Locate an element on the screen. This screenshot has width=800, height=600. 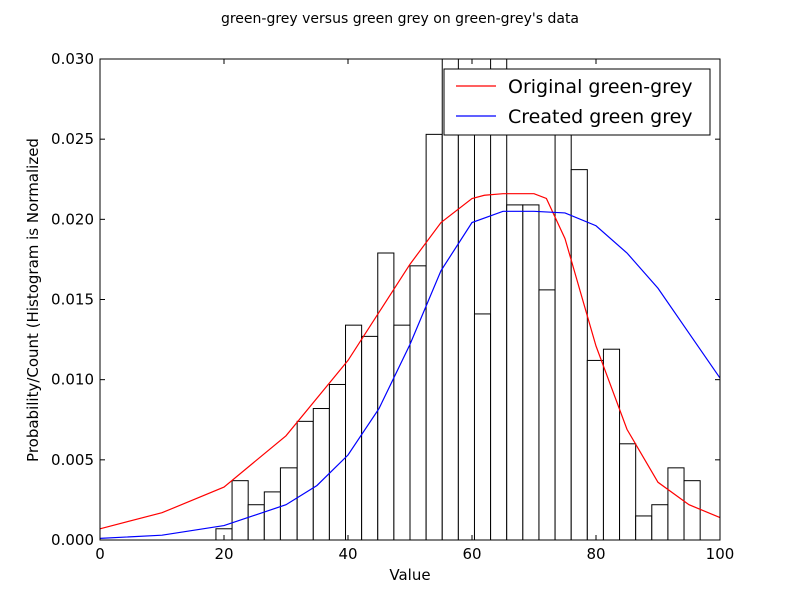
legend-box is located at coordinates (577, 102).